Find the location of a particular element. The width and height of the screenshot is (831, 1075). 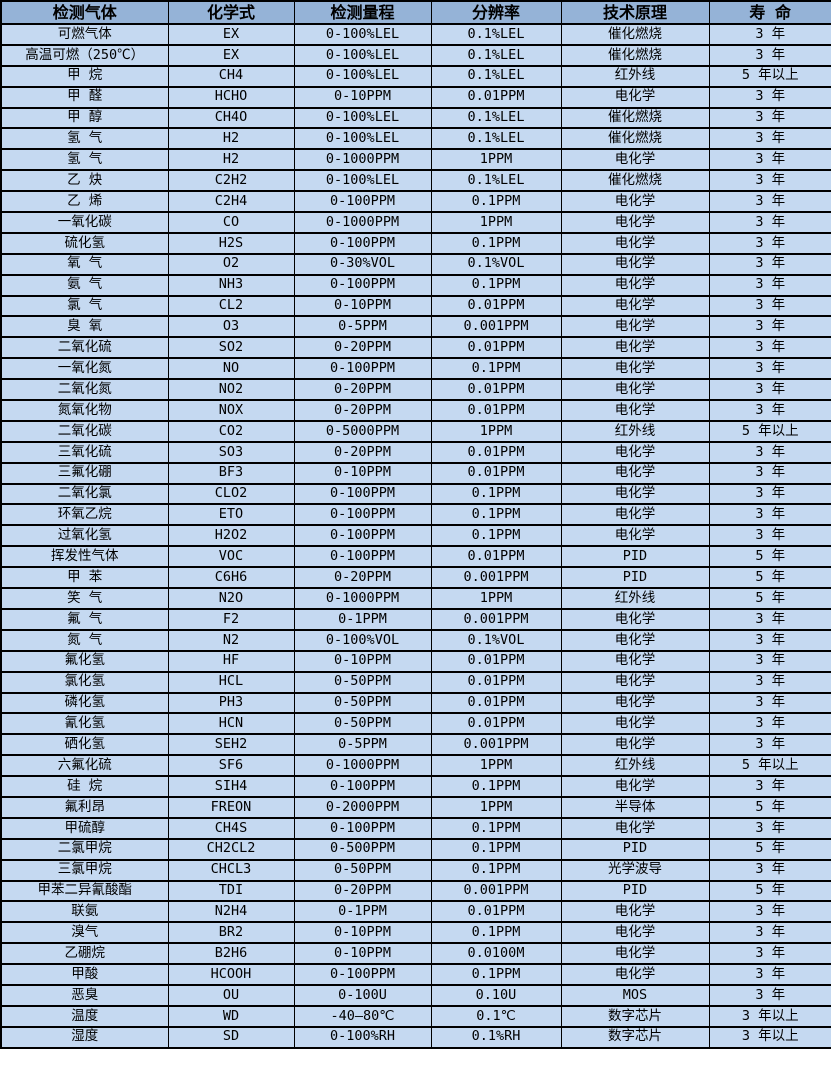

gas-name-cell: 甲苯二异氰酸酯 is located at coordinates (84, 891).